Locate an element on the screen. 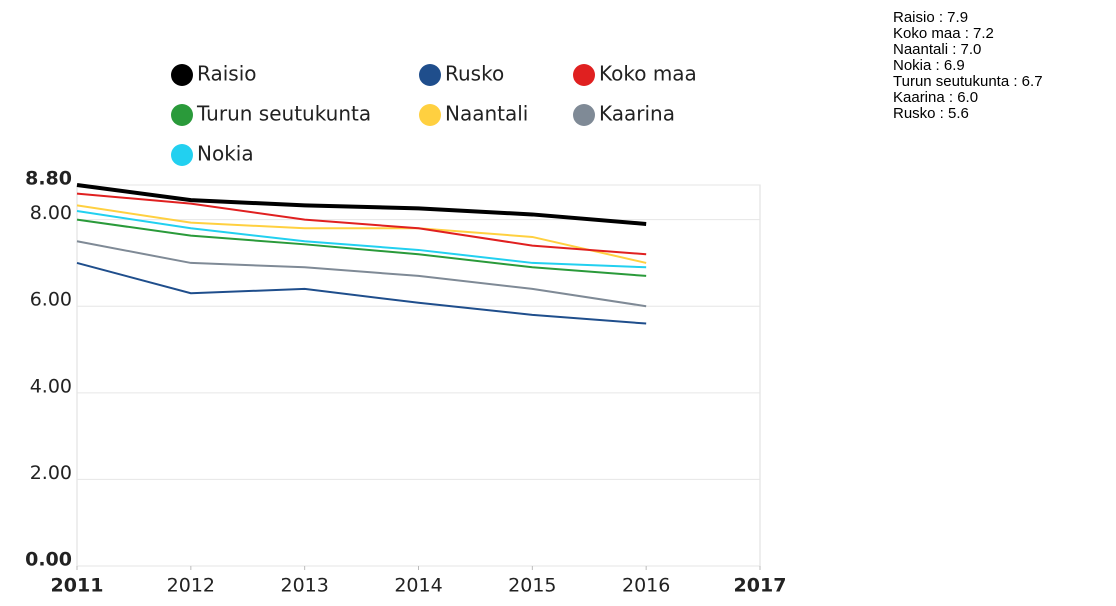  y-tick-label: 4.00 is located at coordinates (51, 386).